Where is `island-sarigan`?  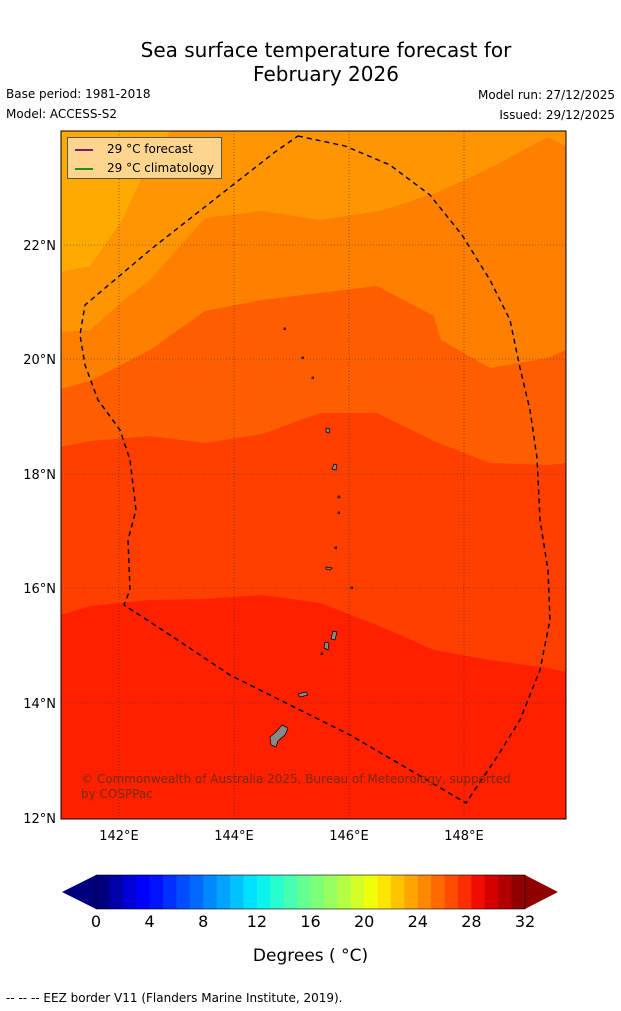 island-sarigan is located at coordinates (339, 497).